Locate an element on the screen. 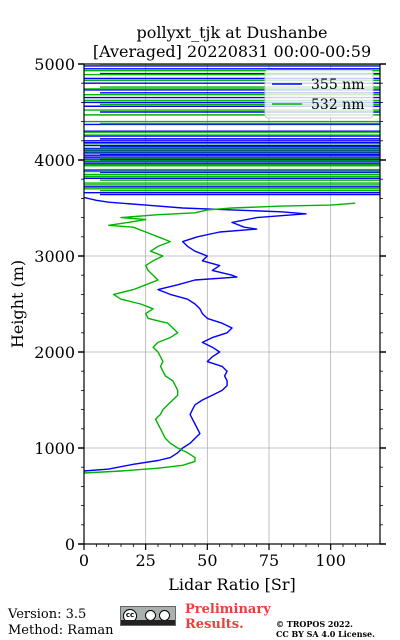 The image size is (400, 640). legend: 355 nm 532 nm is located at coordinates (319, 94).